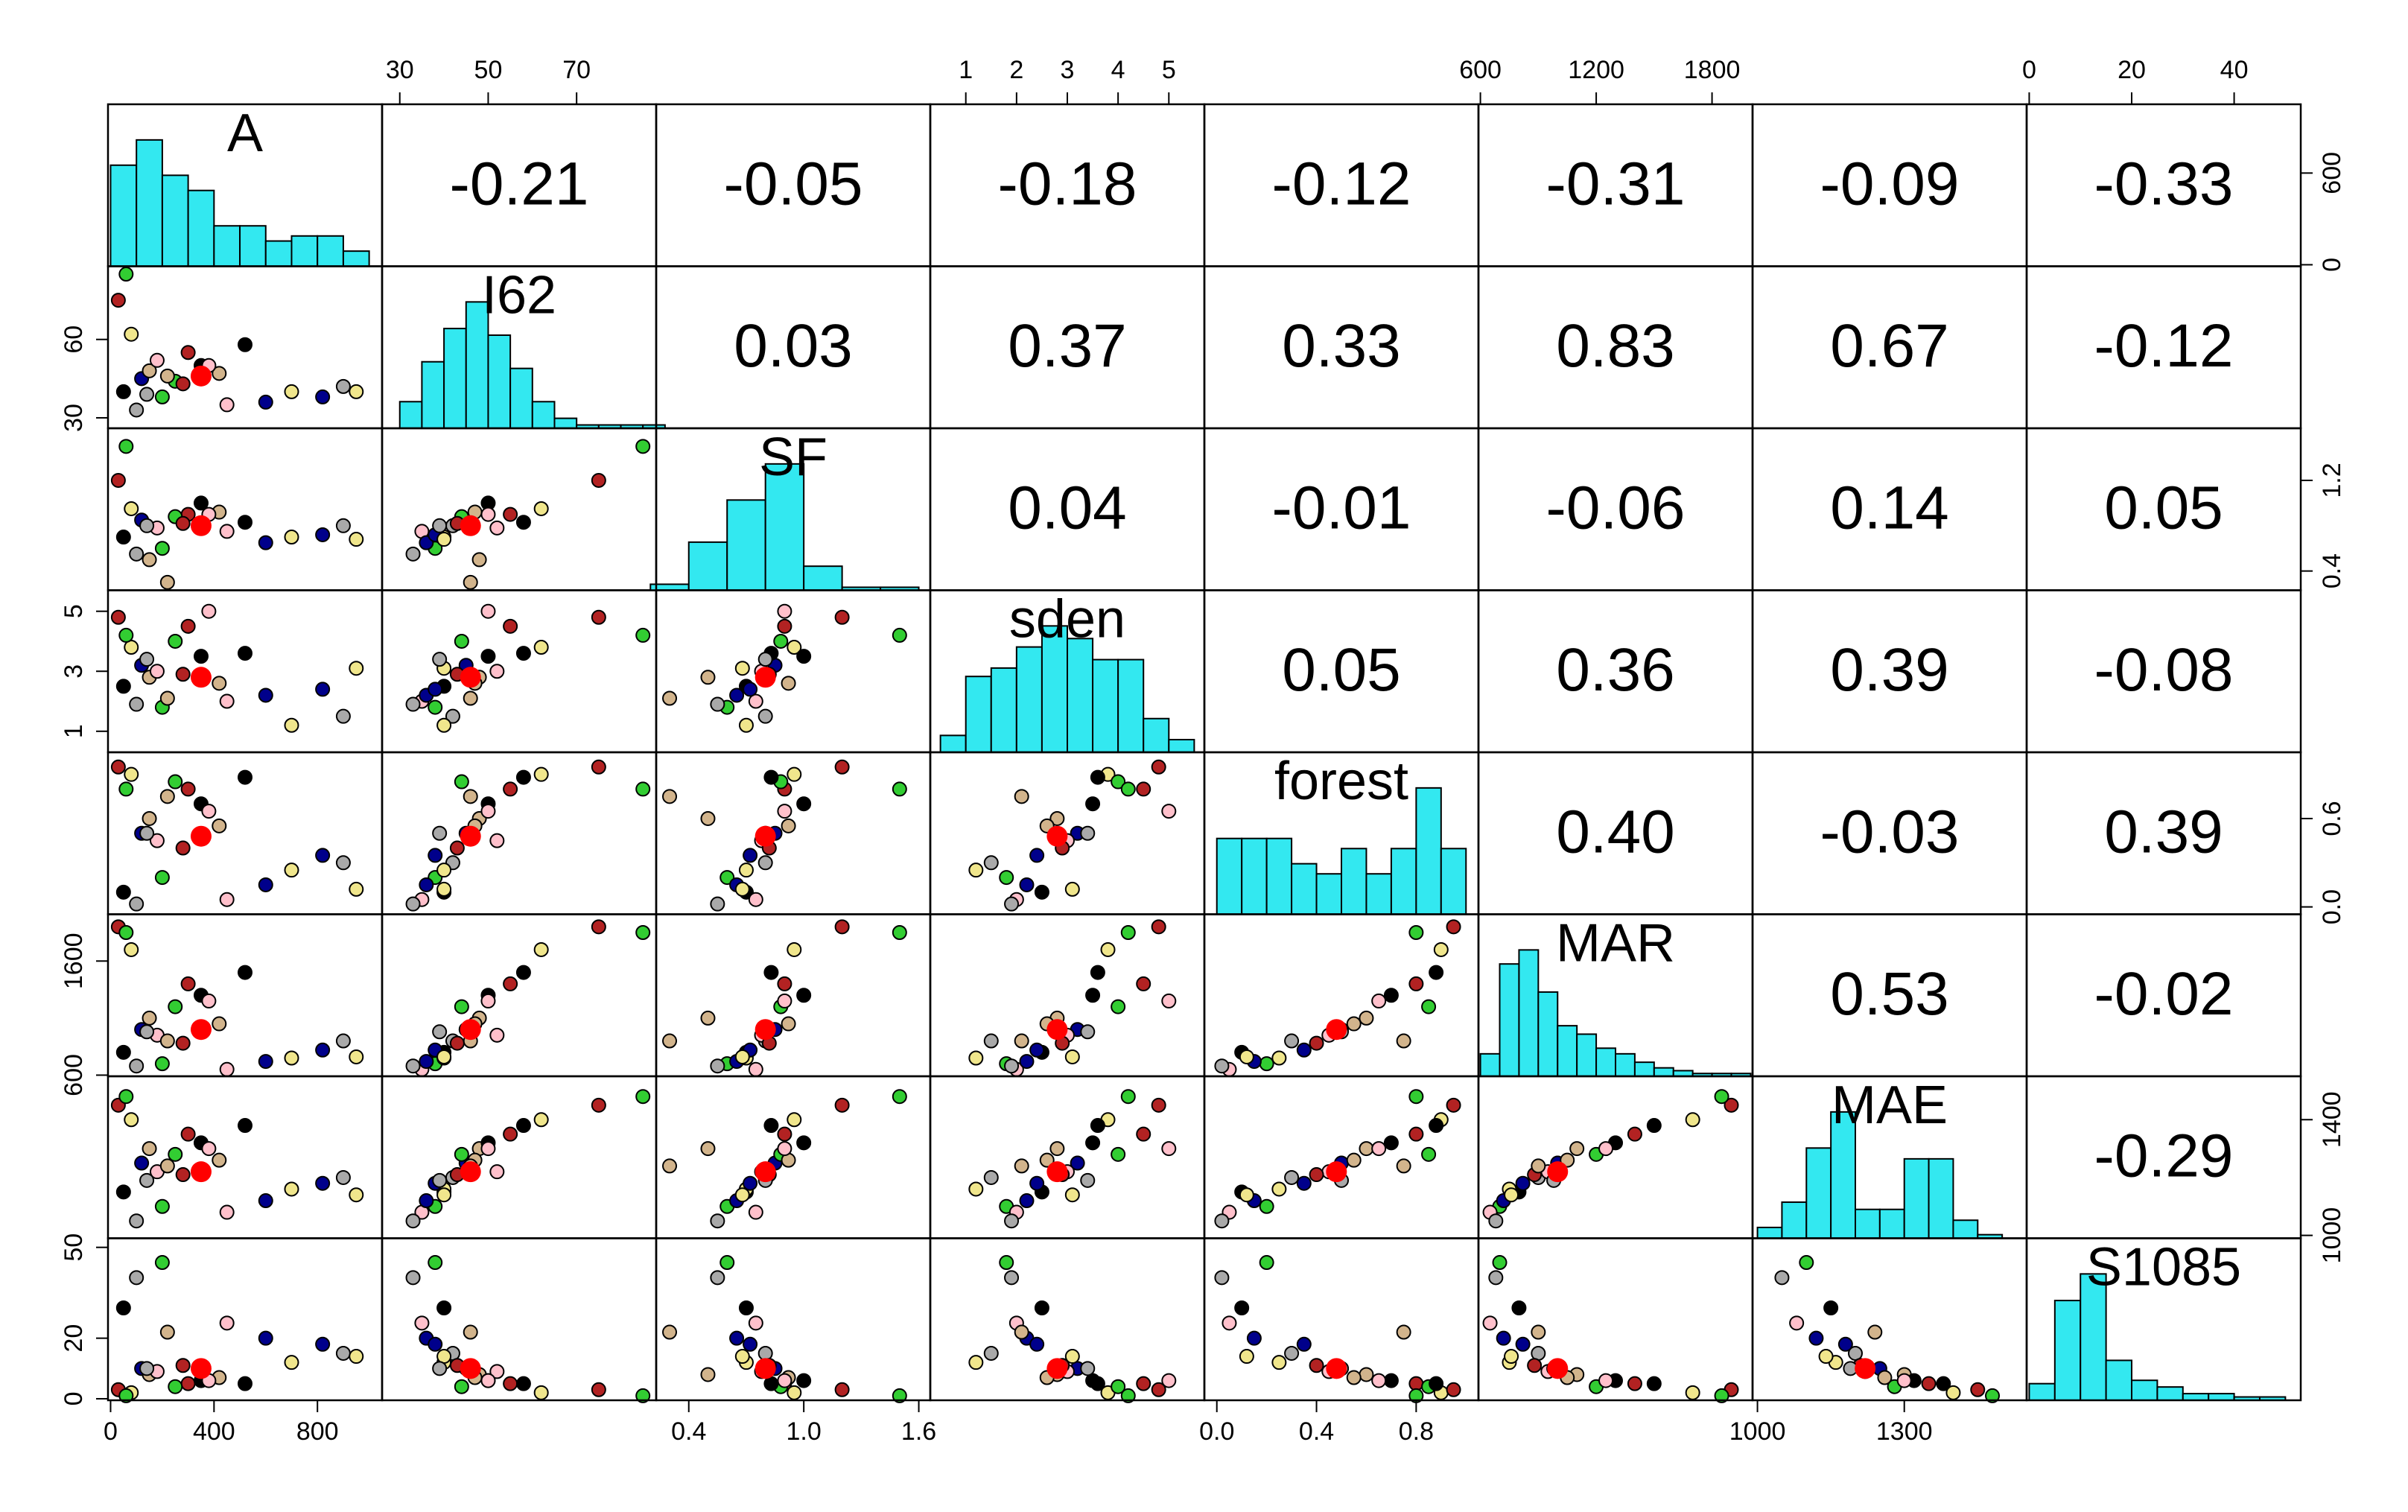 Image resolution: width=2408 pixels, height=1512 pixels. Describe the element at coordinates (1616, 943) in the screenshot. I see `variable-name: MAR` at that location.